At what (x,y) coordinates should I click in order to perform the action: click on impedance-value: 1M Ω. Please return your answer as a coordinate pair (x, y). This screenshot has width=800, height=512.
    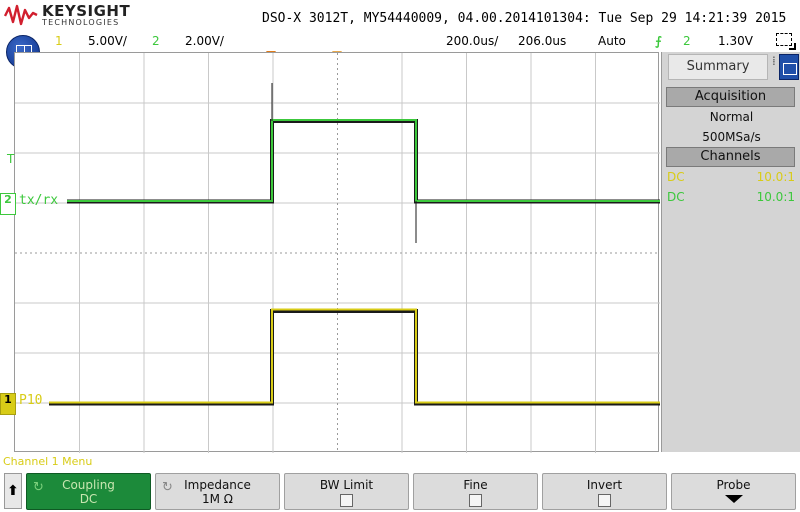
    Looking at the image, I should click on (217, 499).